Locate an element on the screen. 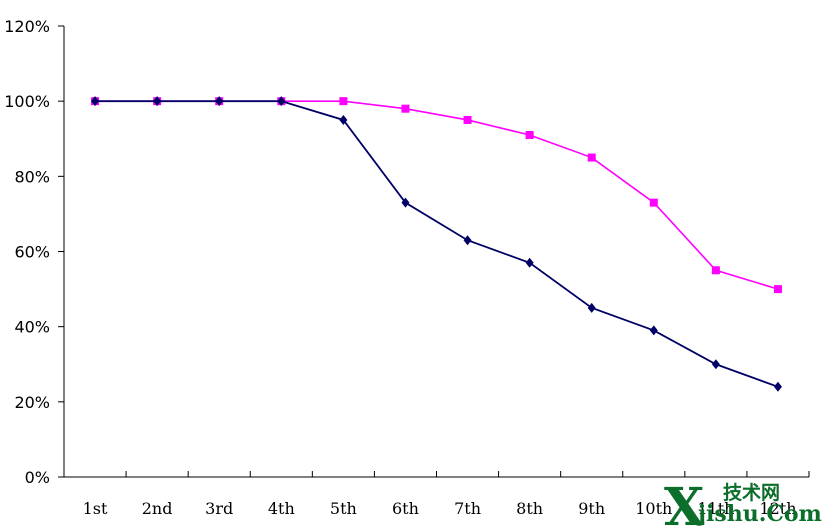 The height and width of the screenshot is (527, 825). y-tick-label: 120% is located at coordinates (27, 26).